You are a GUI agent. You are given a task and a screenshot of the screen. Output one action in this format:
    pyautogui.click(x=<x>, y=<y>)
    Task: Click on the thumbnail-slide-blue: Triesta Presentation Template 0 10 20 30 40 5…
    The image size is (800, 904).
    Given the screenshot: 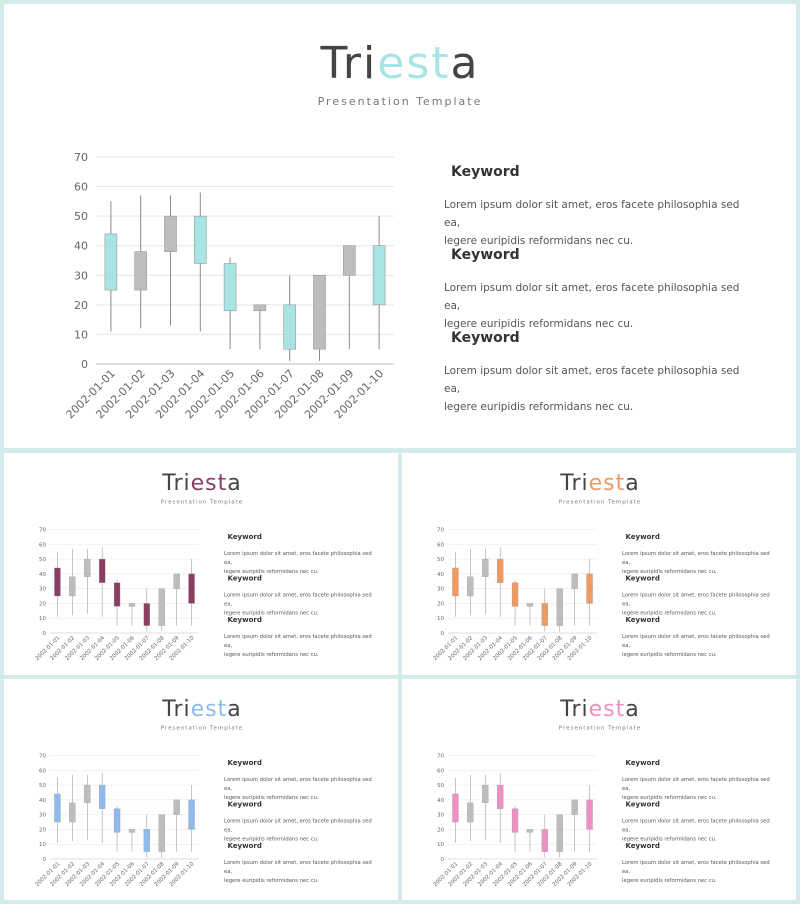 What is the action you would take?
    pyautogui.click(x=201, y=789)
    